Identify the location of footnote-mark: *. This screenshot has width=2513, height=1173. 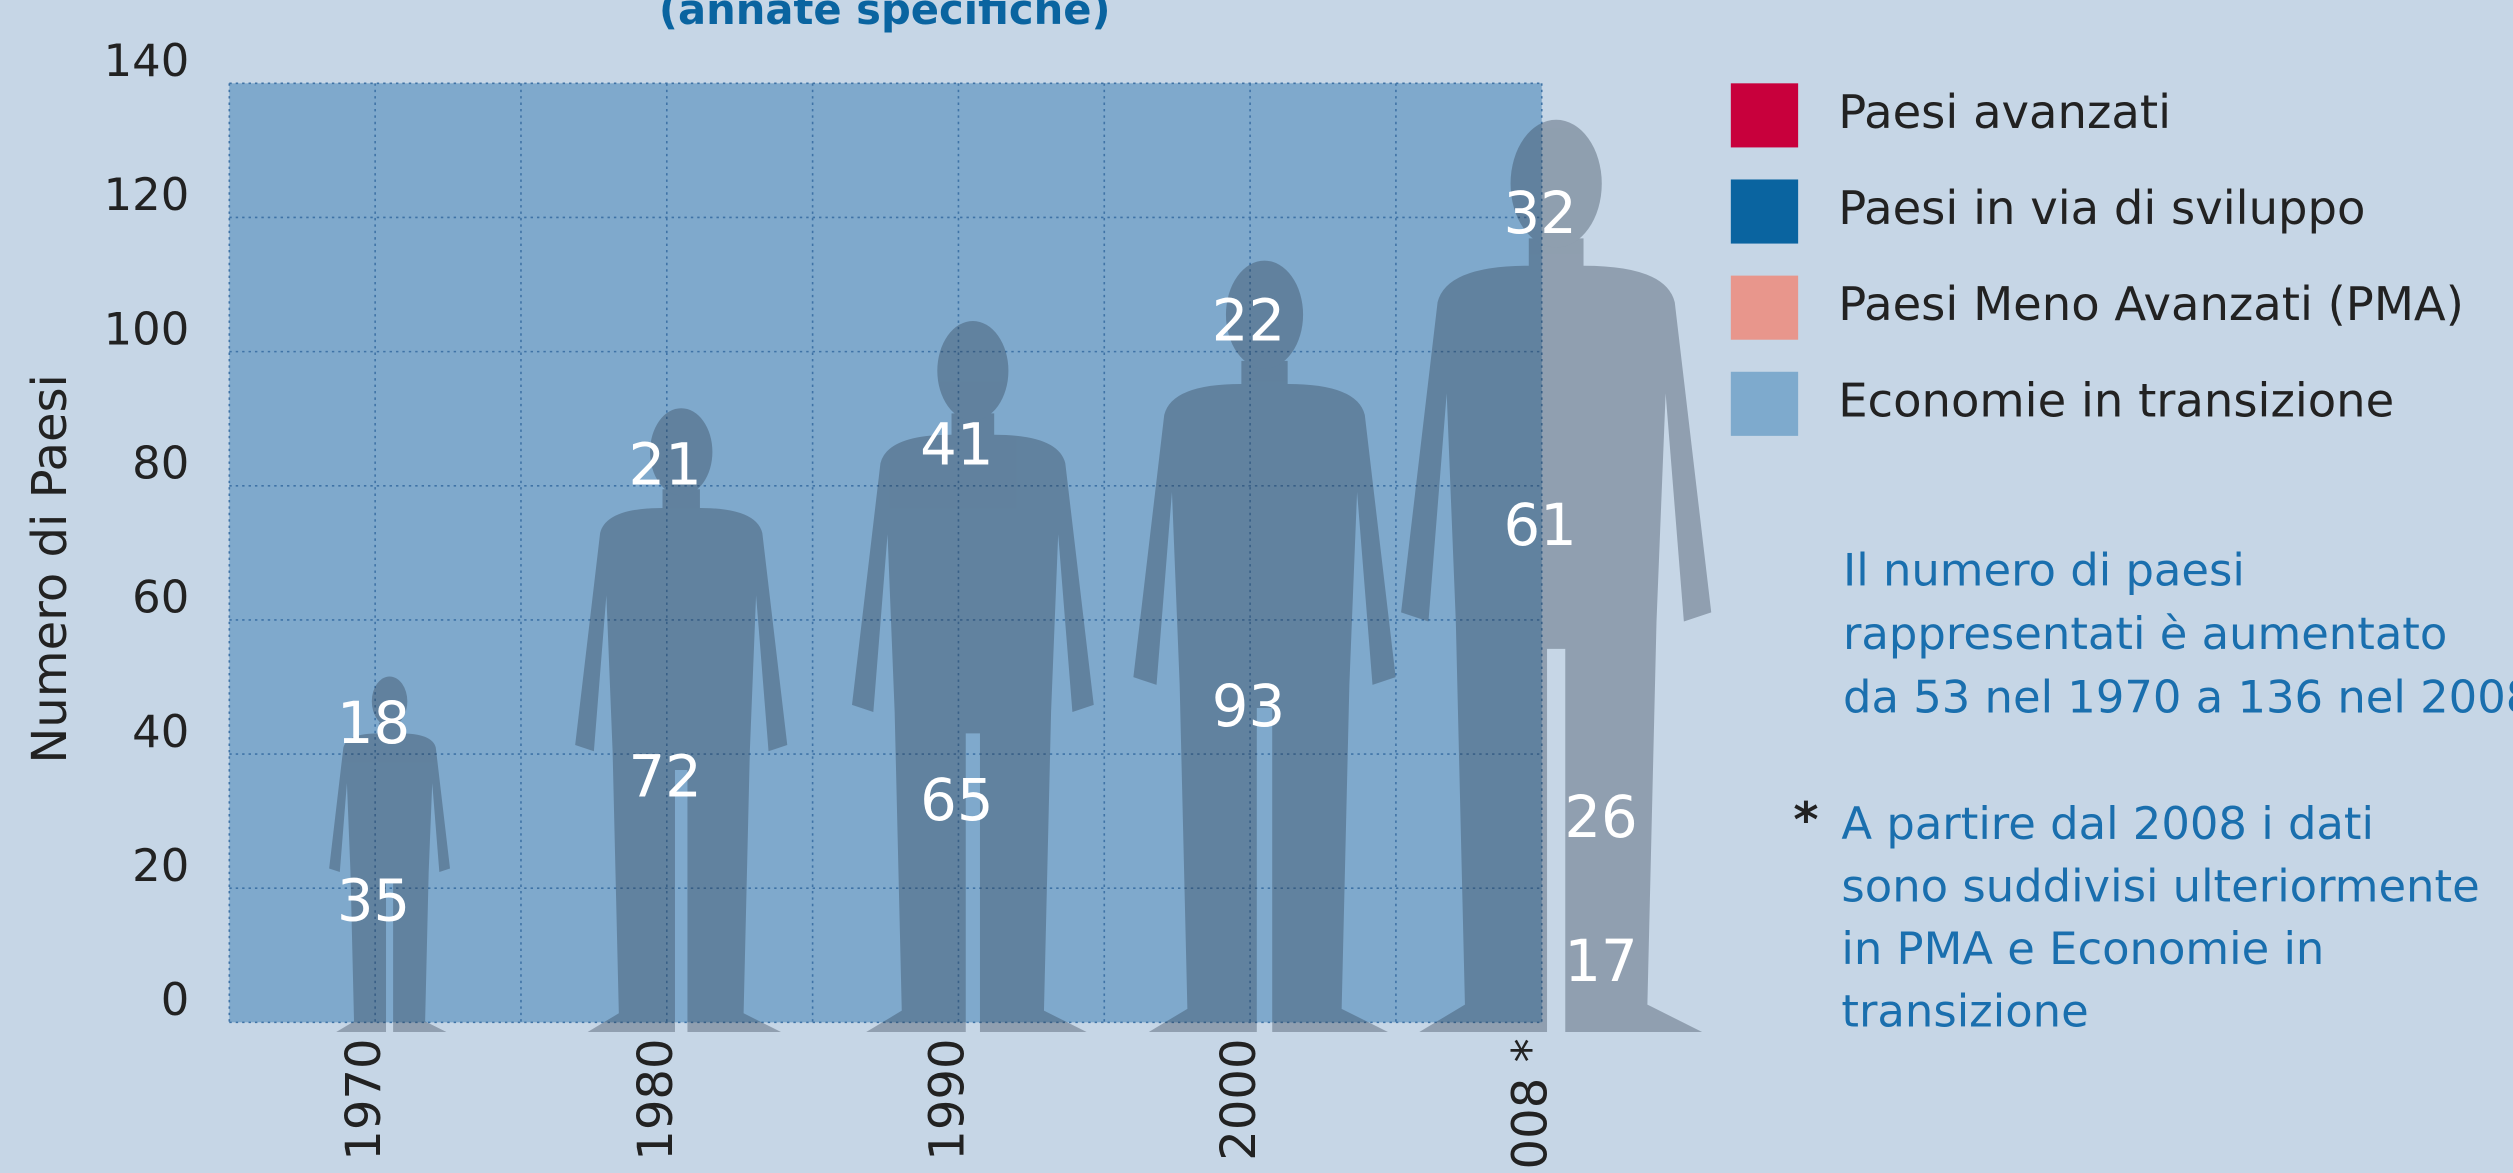
(1805, 821).